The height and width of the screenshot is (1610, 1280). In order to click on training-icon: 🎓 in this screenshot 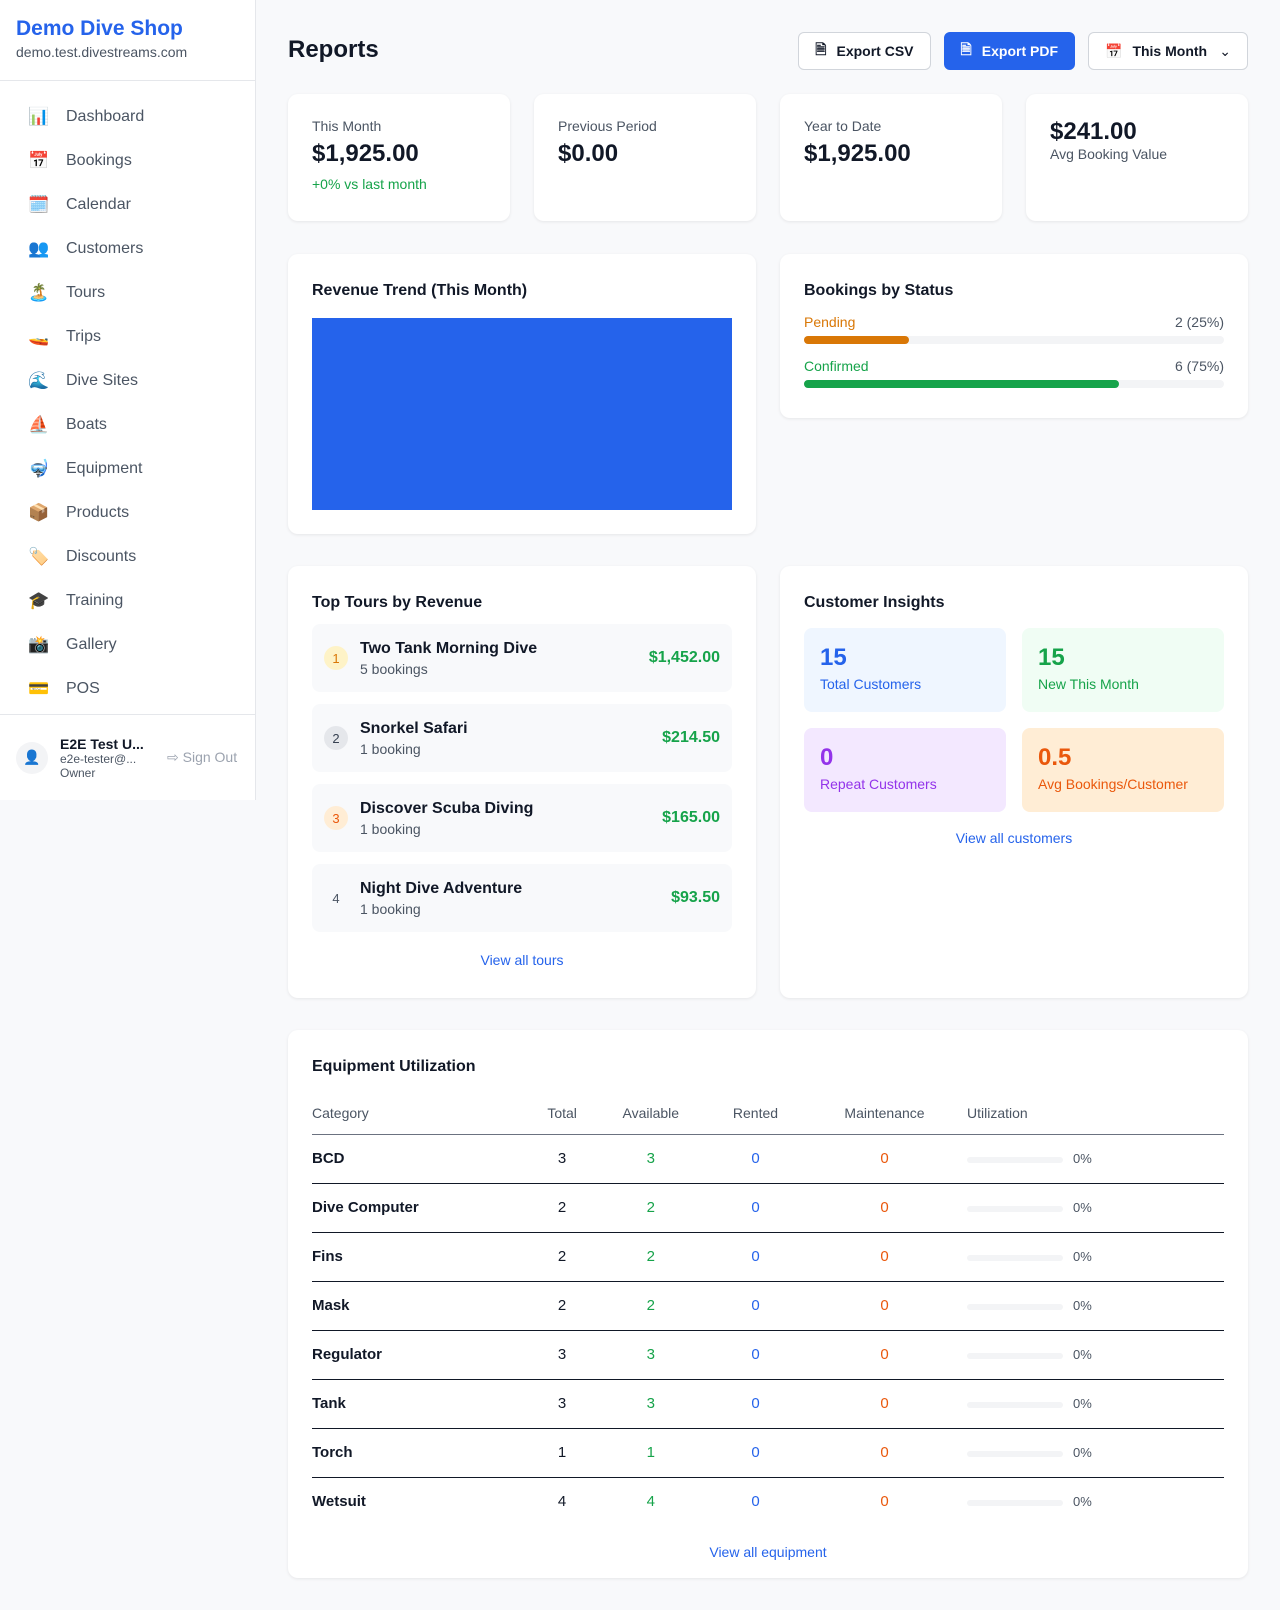, I will do `click(39, 600)`.